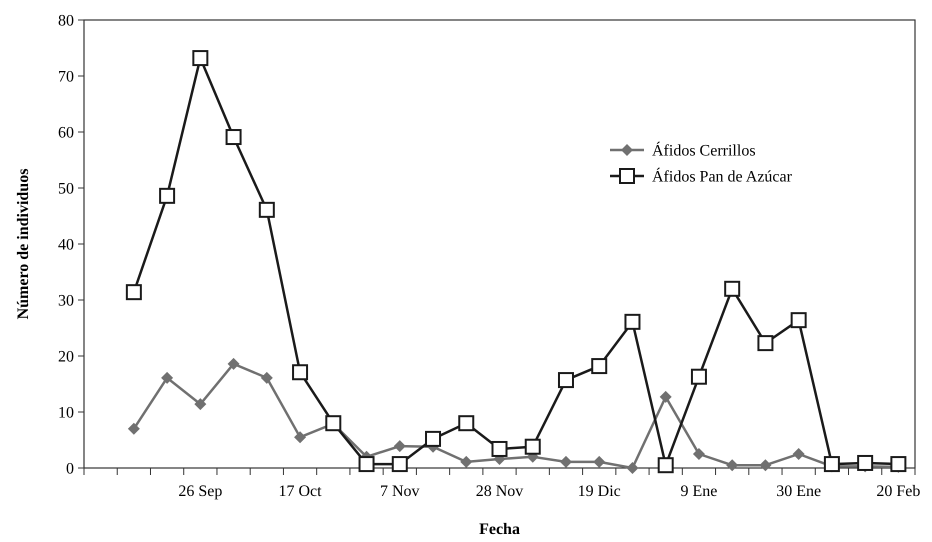  What do you see at coordinates (300, 491) in the screenshot?
I see `x-tick-label: 17 Oct` at bounding box center [300, 491].